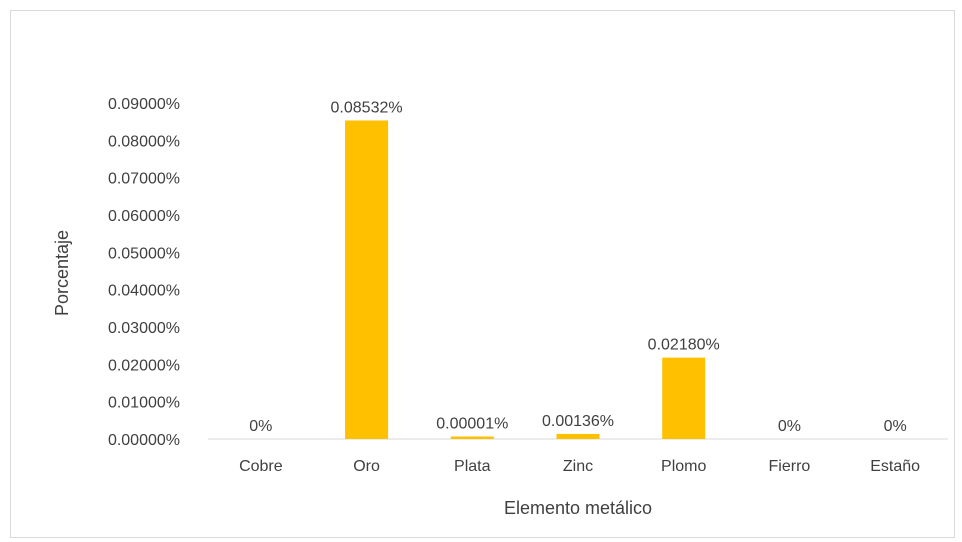 Image resolution: width=962 pixels, height=542 pixels. I want to click on y-axis-title: Porcentaje, so click(62, 273).